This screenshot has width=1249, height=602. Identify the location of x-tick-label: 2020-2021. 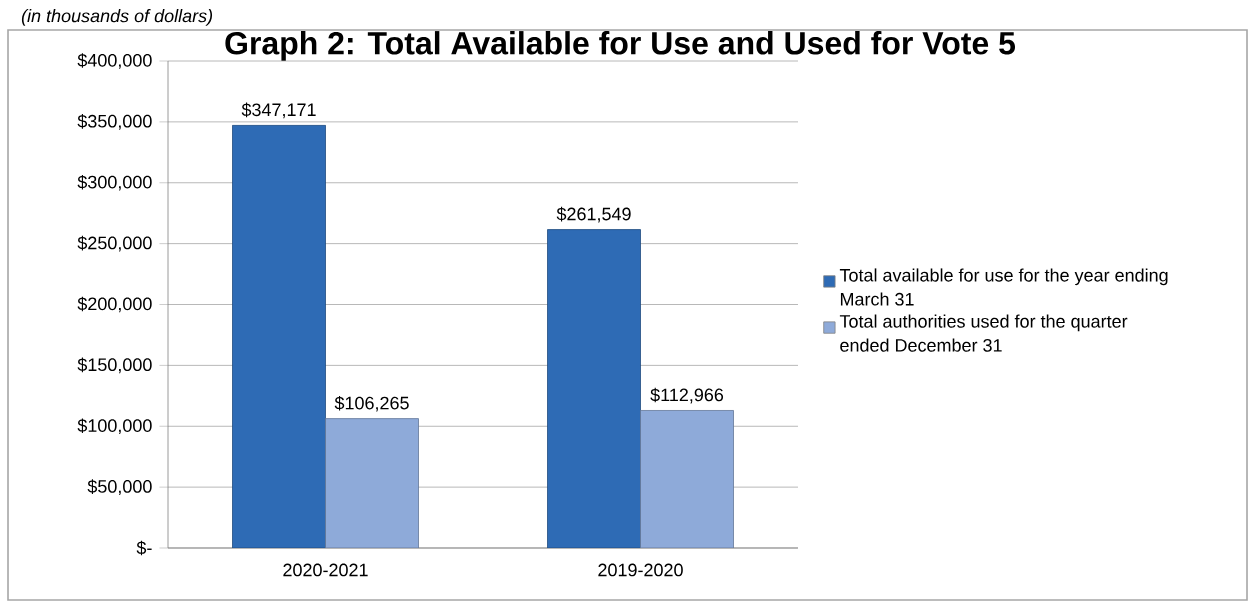
(325, 570).